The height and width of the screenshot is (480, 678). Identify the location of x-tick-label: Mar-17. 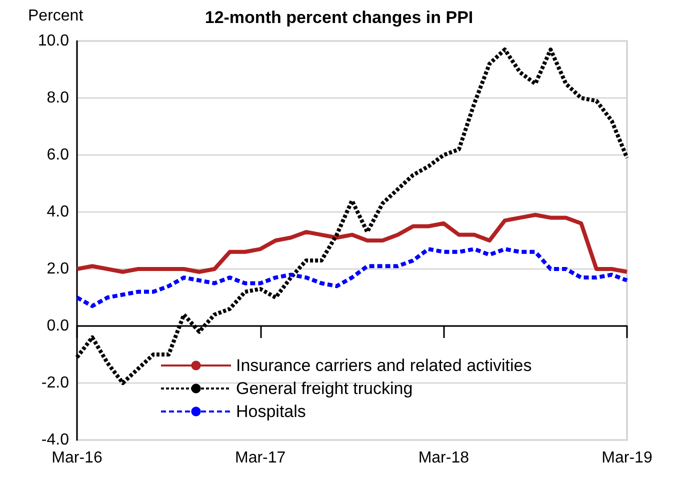
(260, 458).